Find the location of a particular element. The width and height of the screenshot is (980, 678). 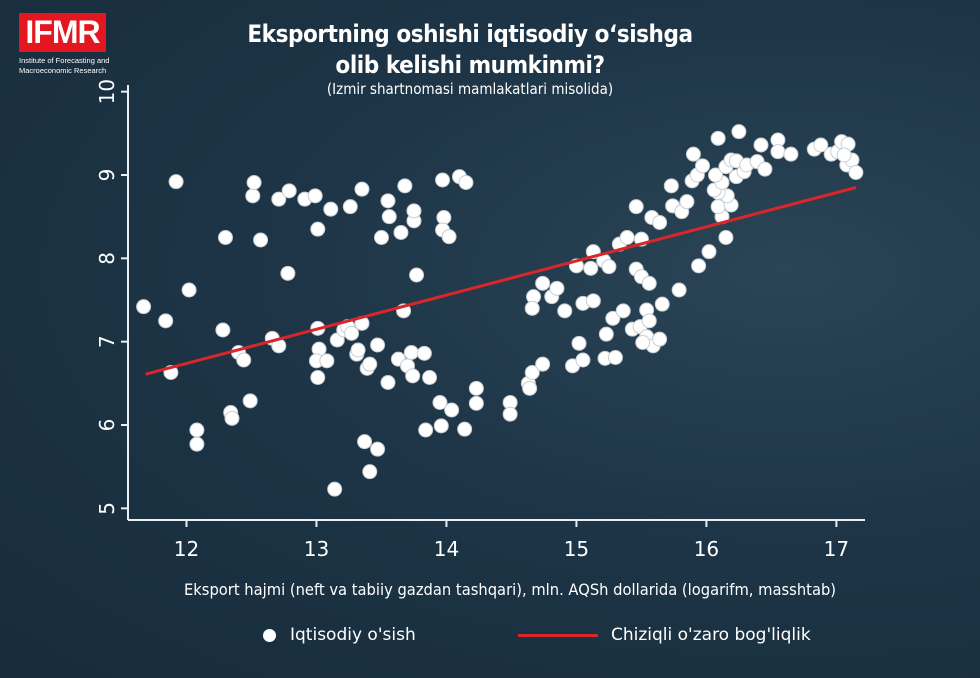

y-tick-label: 6 is located at coordinates (107, 425).